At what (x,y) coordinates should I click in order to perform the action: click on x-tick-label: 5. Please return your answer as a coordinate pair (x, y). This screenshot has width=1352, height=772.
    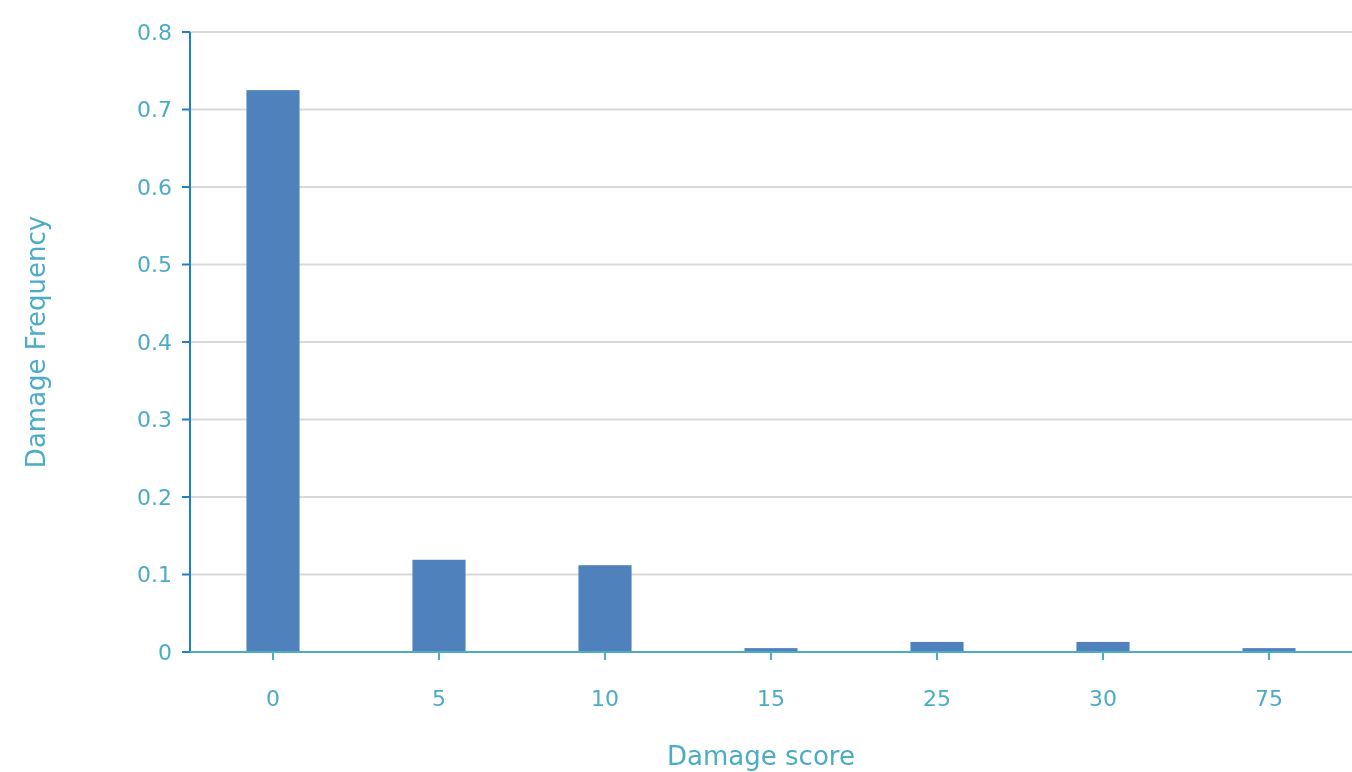
    Looking at the image, I should click on (439, 698).